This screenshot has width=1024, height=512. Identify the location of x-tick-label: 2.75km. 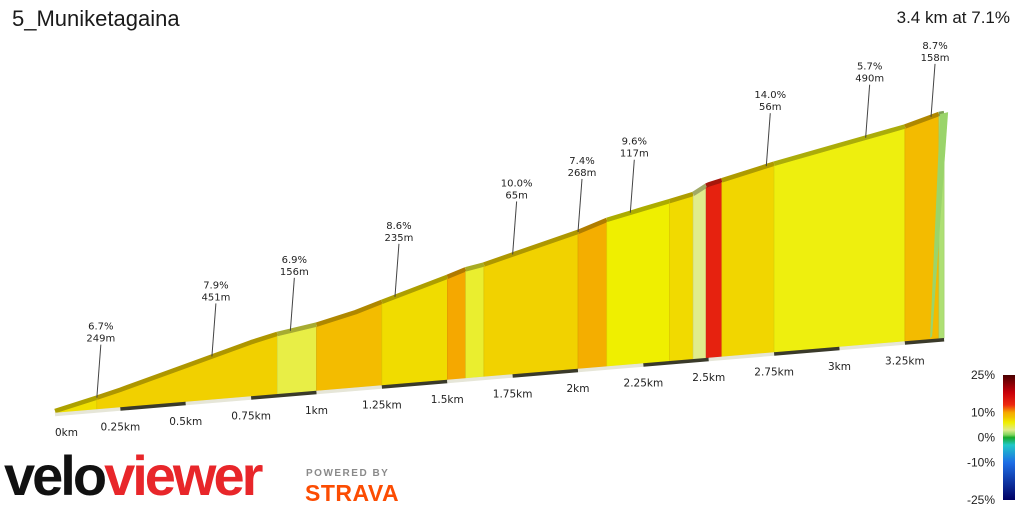
(774, 373).